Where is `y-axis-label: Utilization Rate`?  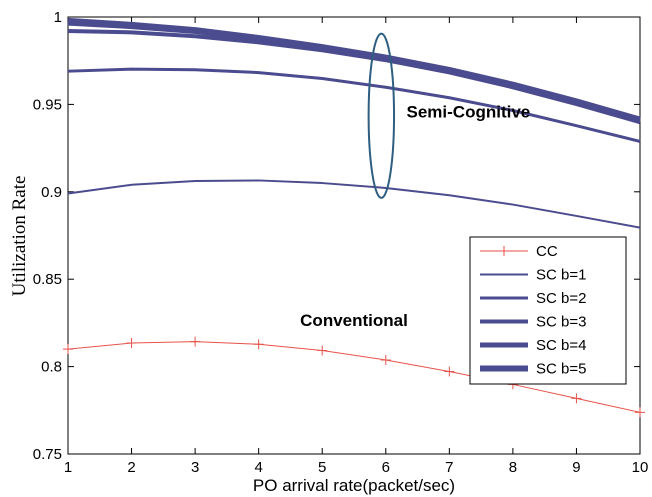 y-axis-label: Utilization Rate is located at coordinates (19, 236).